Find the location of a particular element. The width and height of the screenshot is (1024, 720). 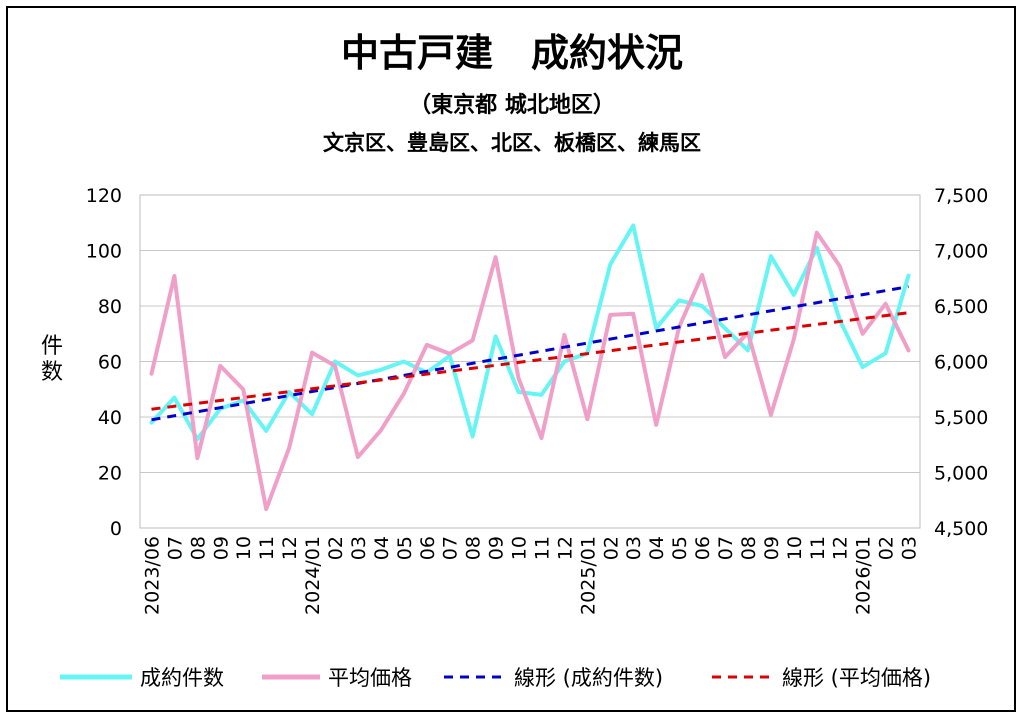

y-axis-label-char: 数 is located at coordinates (52, 372).